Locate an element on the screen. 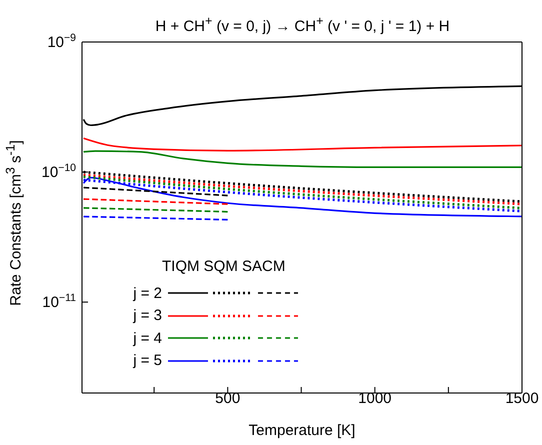  y-tick-label: 10$^{−10}$ is located at coordinates (59, 172).